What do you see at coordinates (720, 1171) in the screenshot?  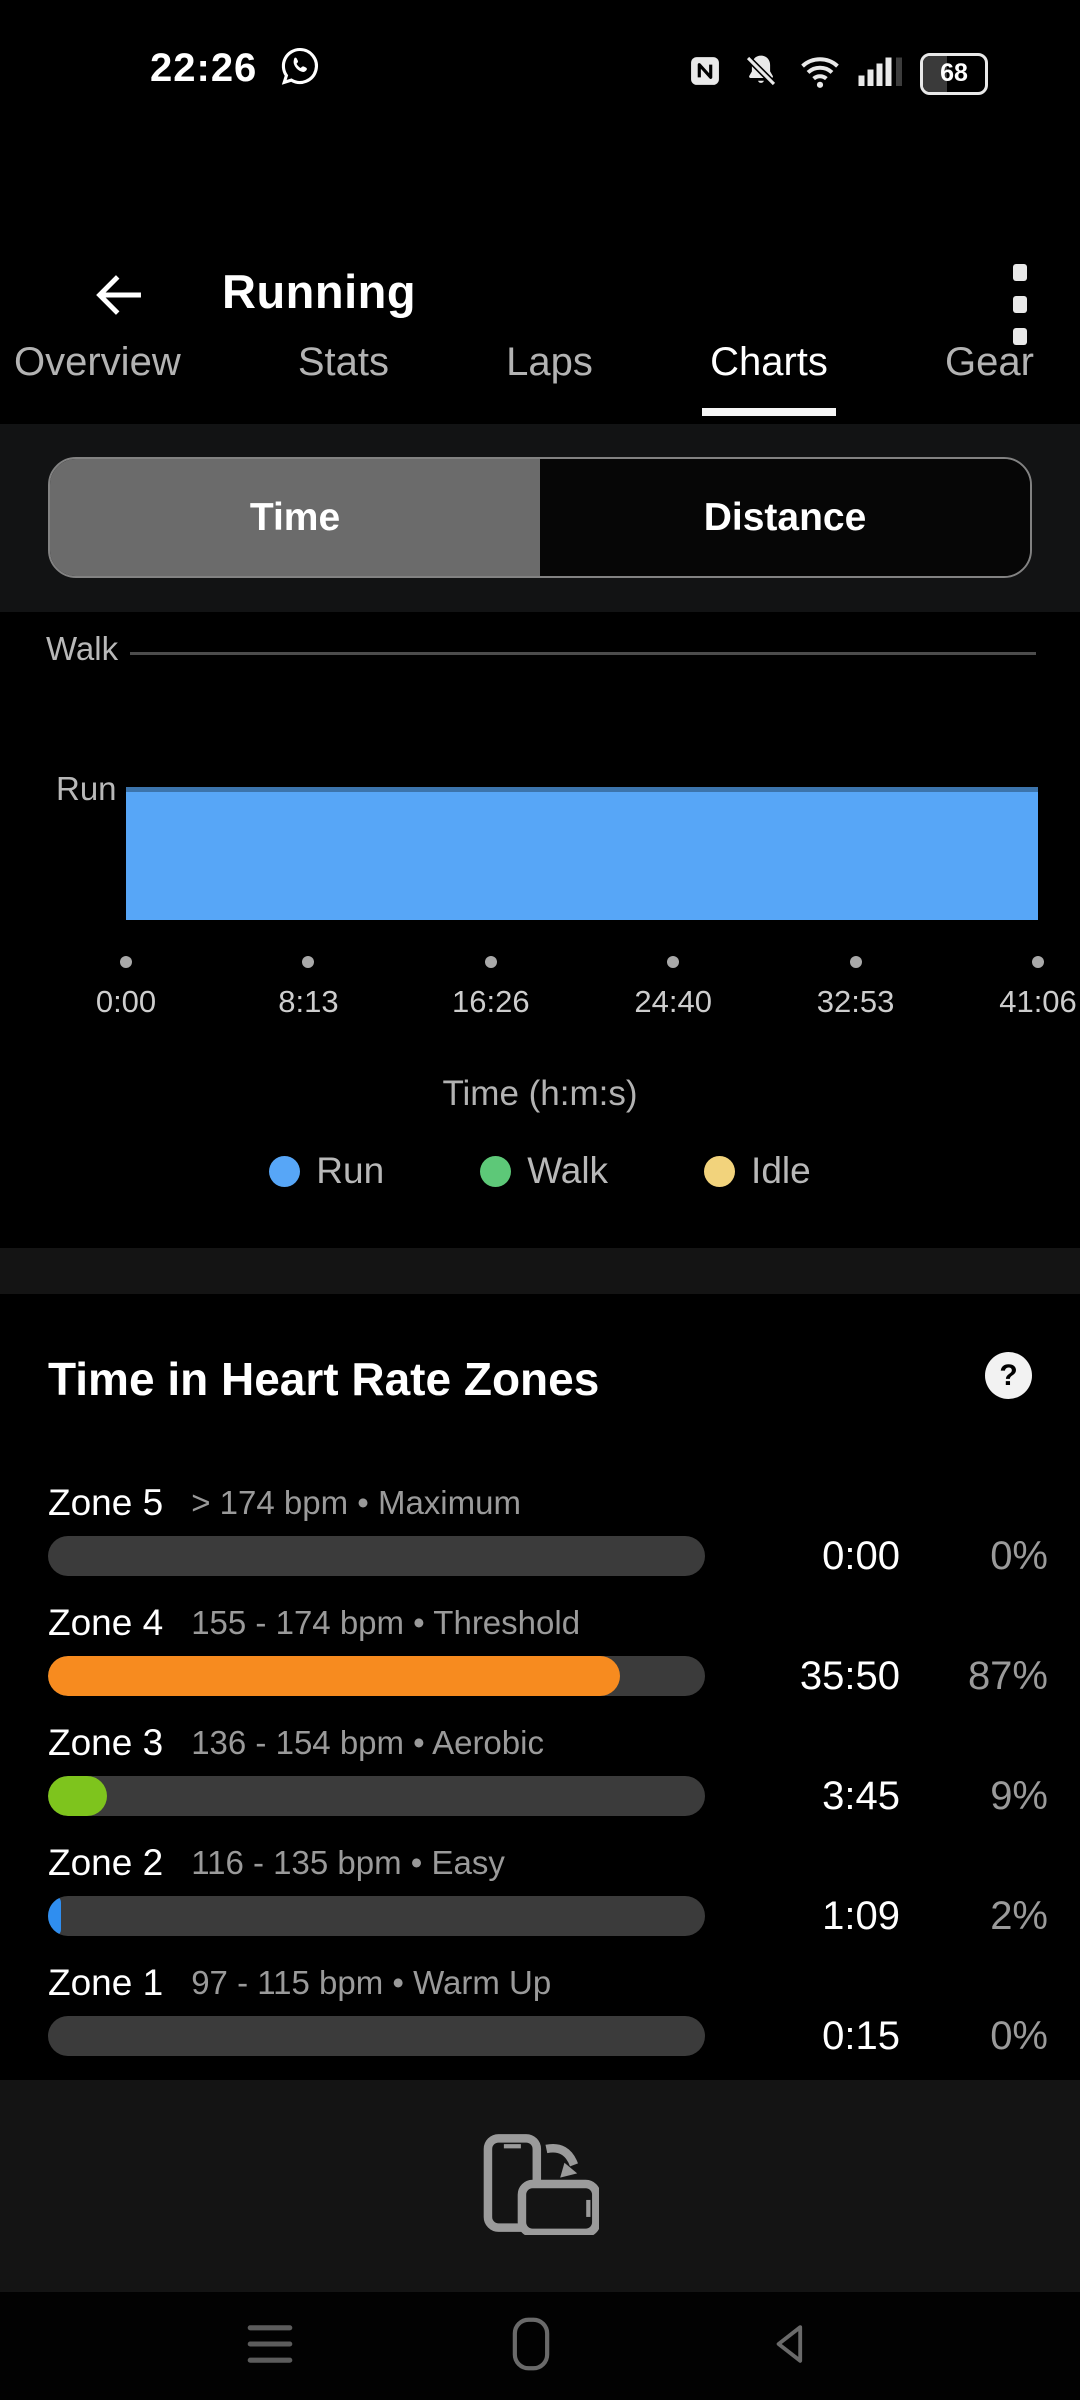 I see `idle-legend-dot-icon` at bounding box center [720, 1171].